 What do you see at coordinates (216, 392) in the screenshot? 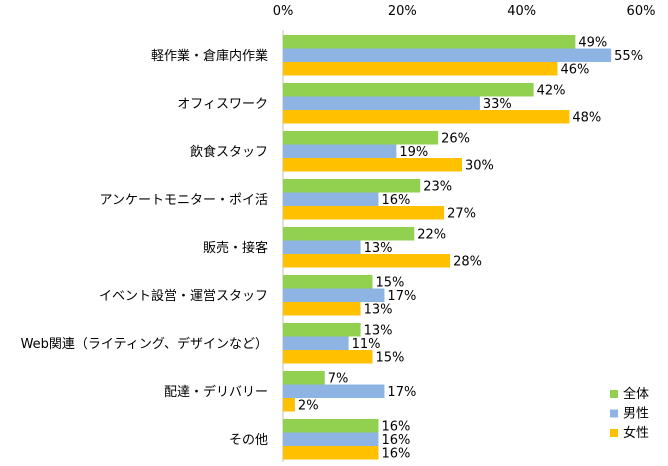
I see `category-label: 配達・デリバリー` at bounding box center [216, 392].